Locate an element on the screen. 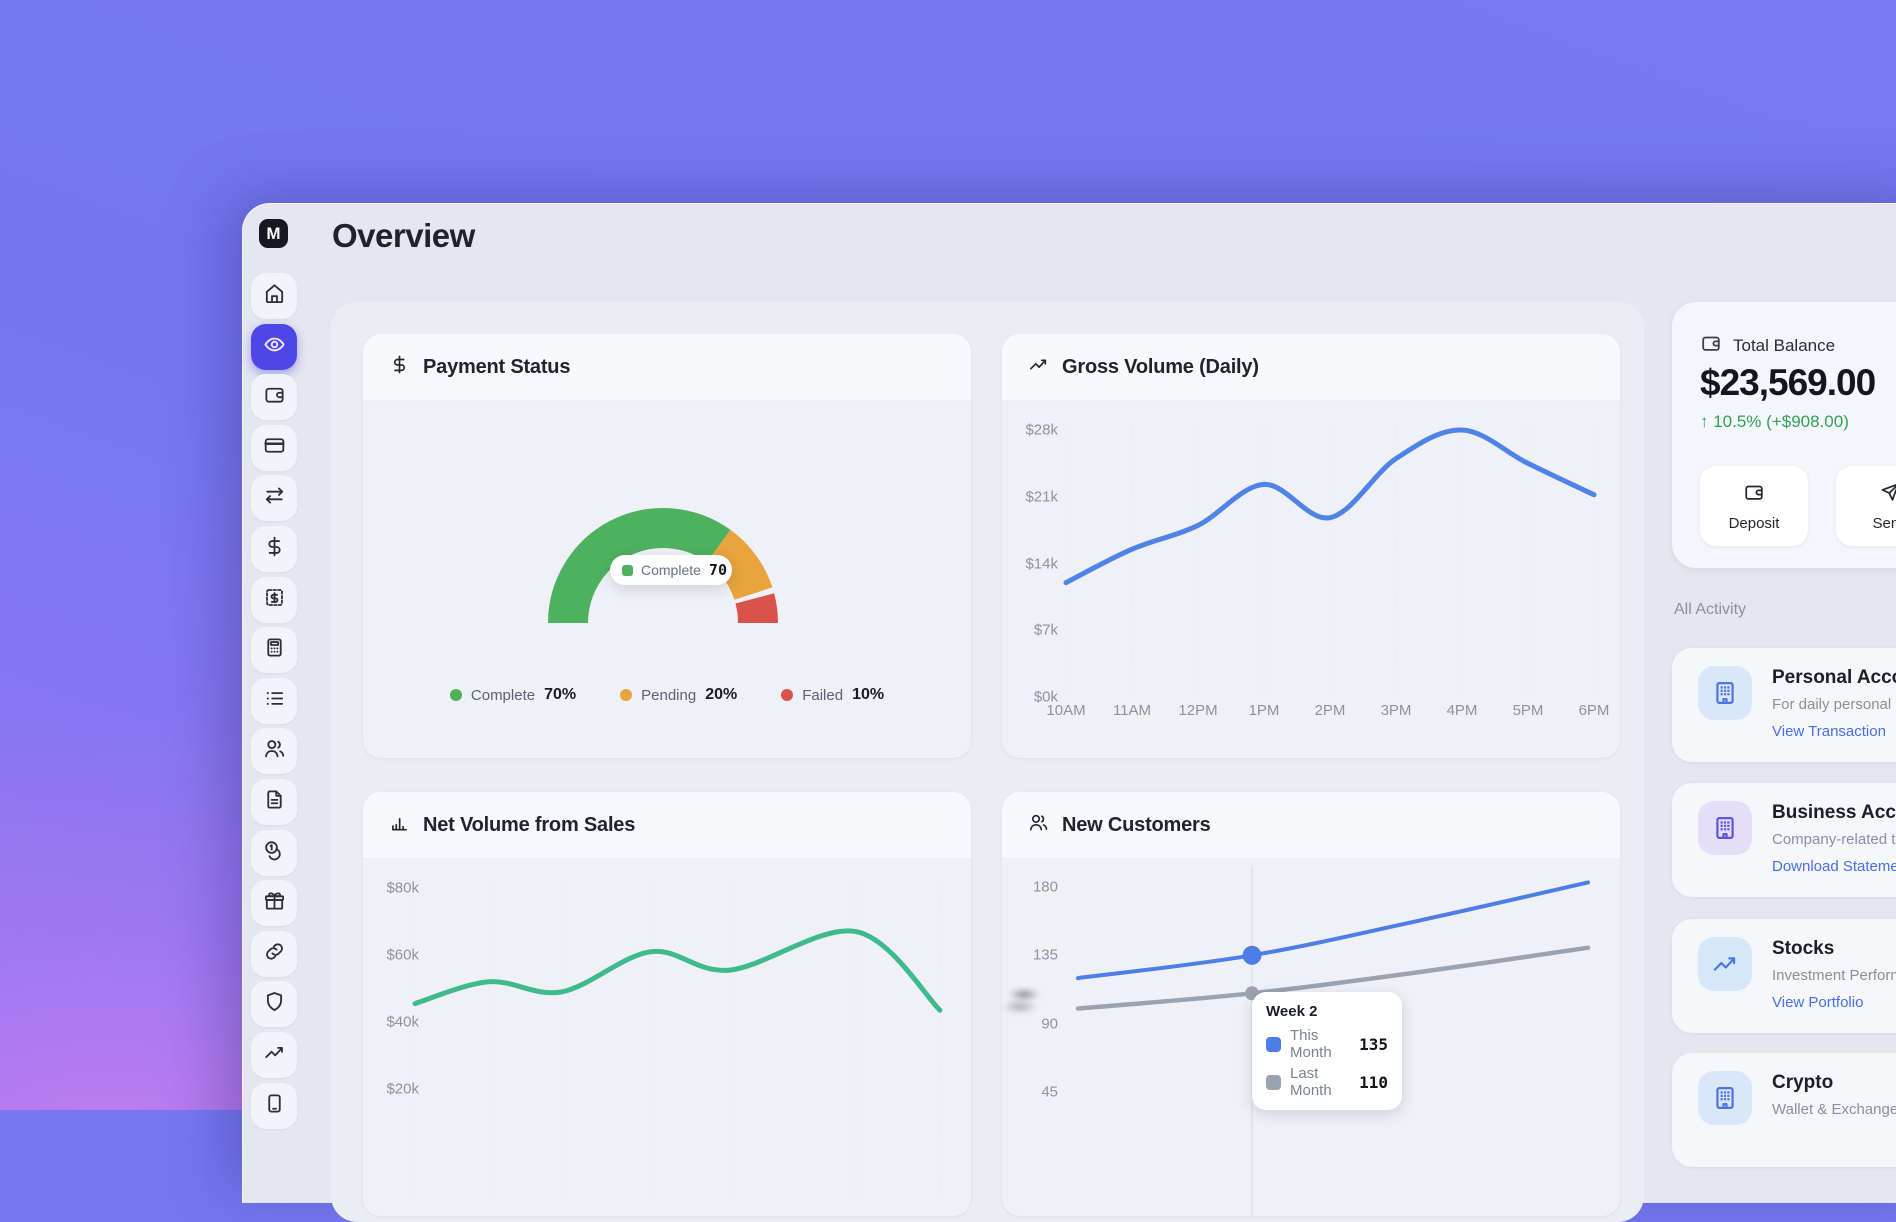 Image resolution: width=1896 pixels, height=1222 pixels. x-axis-tick: 3PM is located at coordinates (1396, 710).